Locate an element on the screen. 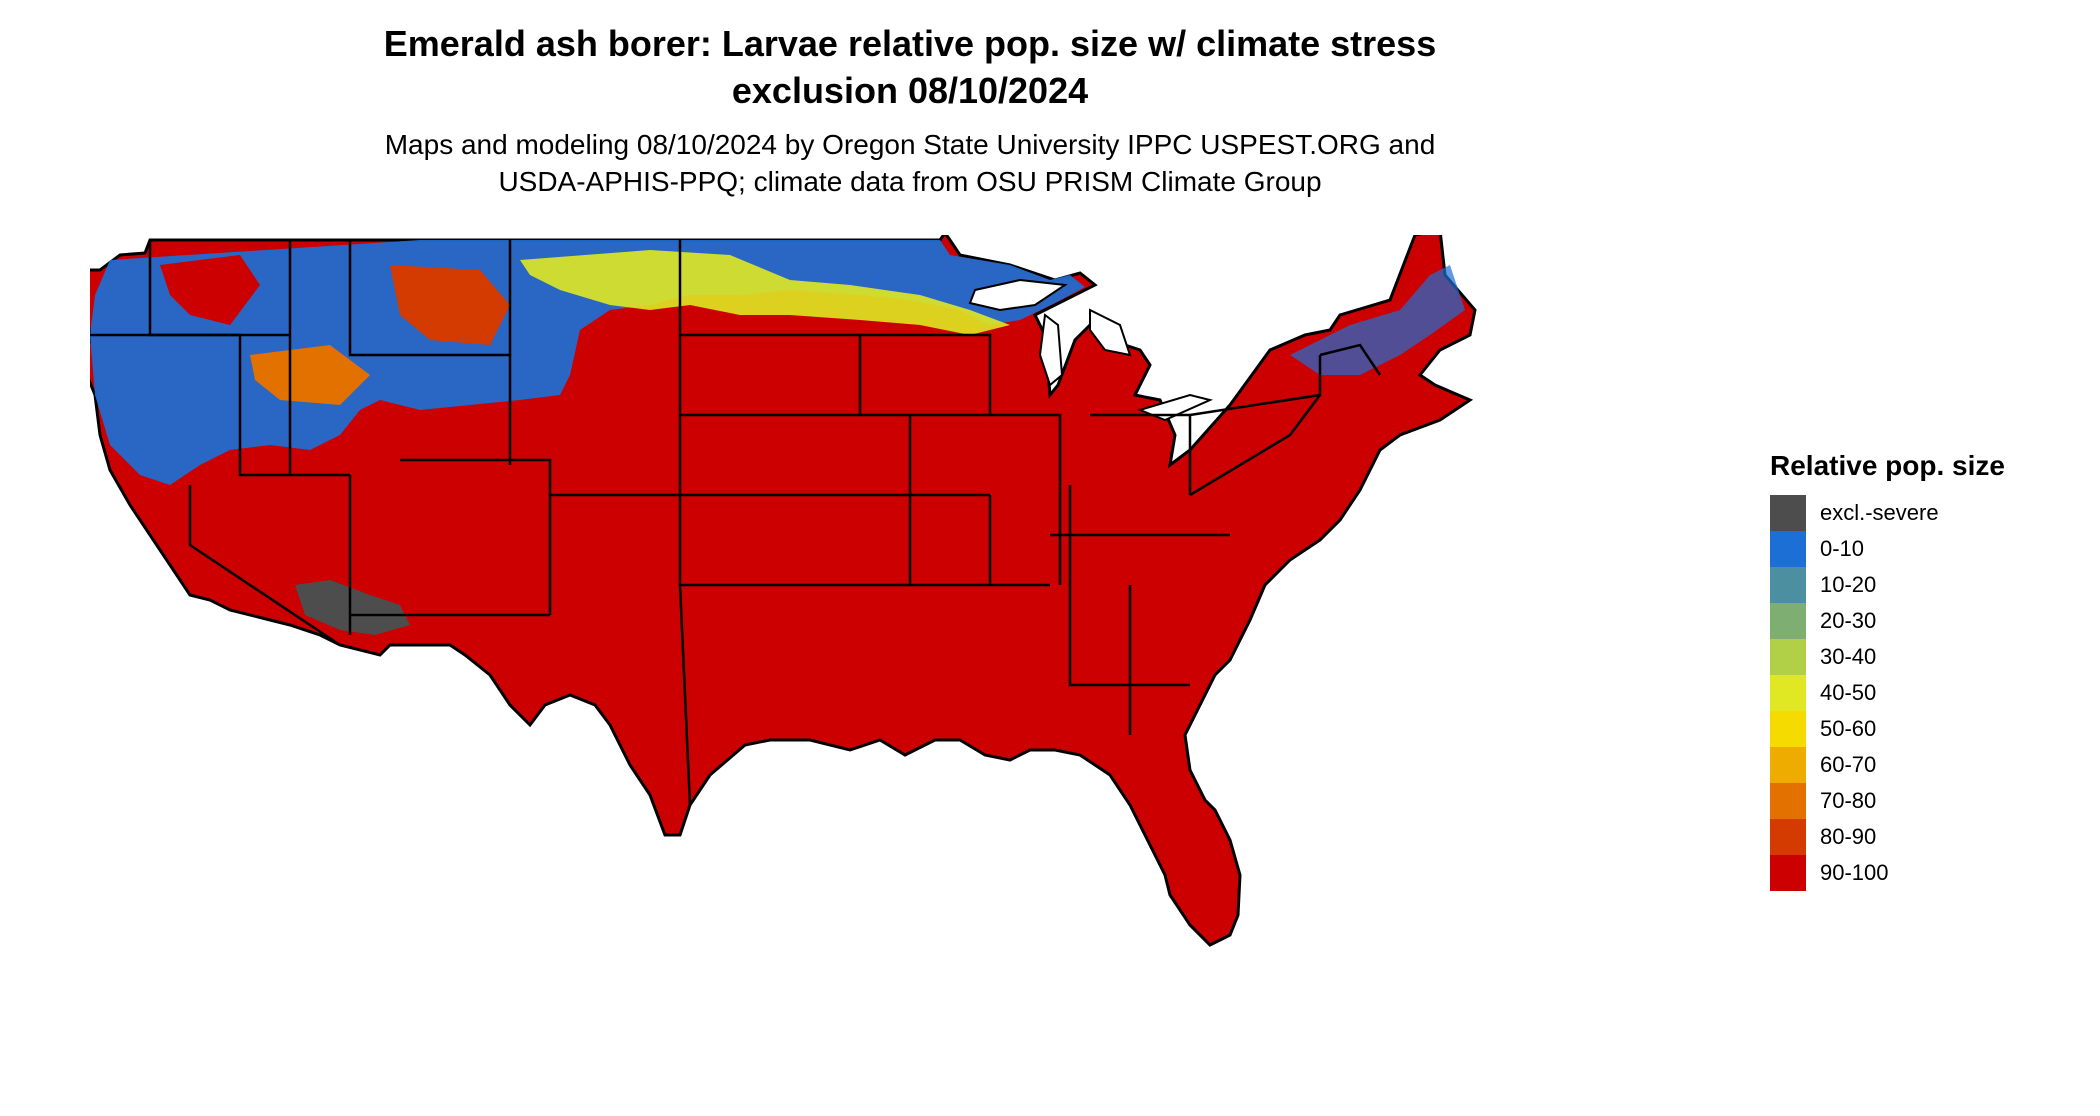 The height and width of the screenshot is (1116, 2100). legend-label: 40-50 is located at coordinates (1848, 692).